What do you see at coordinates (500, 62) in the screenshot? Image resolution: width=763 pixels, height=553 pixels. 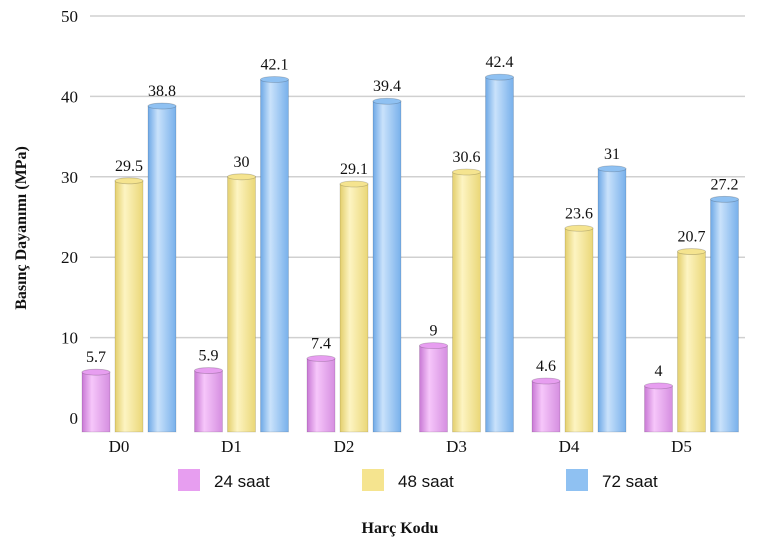 I see `data-label: 42.4` at bounding box center [500, 62].